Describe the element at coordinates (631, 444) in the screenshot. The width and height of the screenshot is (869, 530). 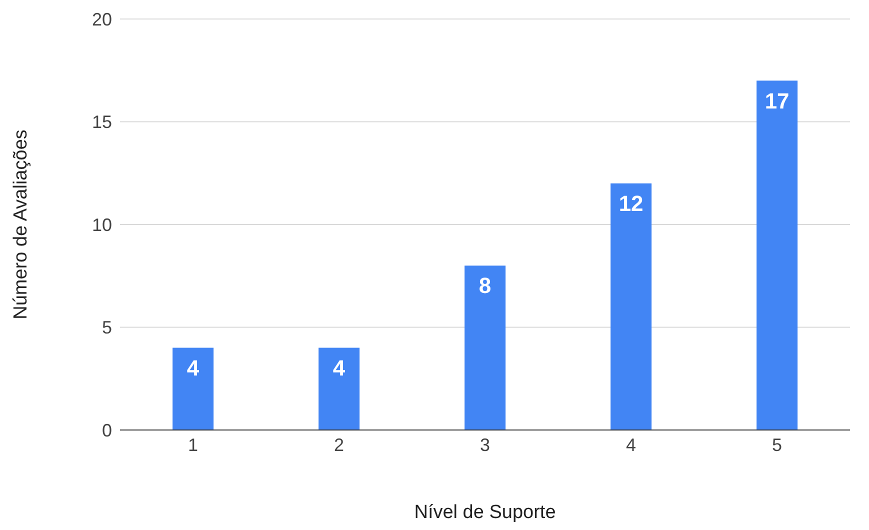
I see `x-tick-label: 4` at that location.